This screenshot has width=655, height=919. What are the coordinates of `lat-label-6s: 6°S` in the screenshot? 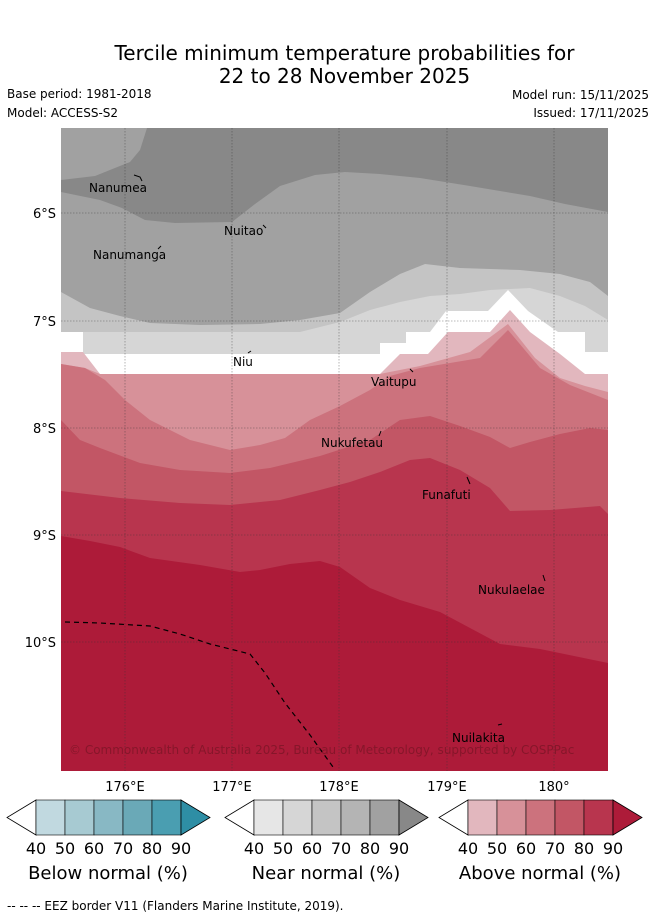 It's located at (44, 214).